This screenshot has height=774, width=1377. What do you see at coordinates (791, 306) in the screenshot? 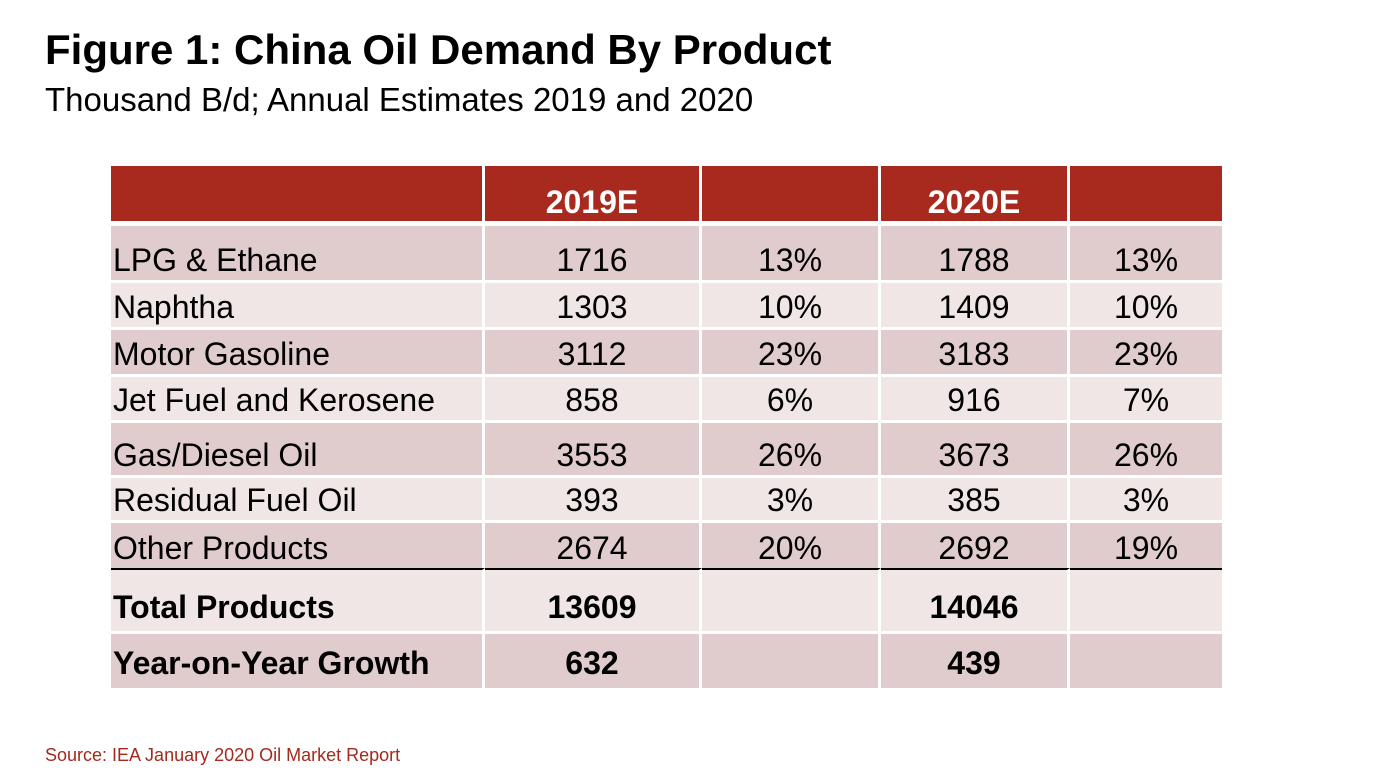
I see `share-2019: 10%` at bounding box center [791, 306].